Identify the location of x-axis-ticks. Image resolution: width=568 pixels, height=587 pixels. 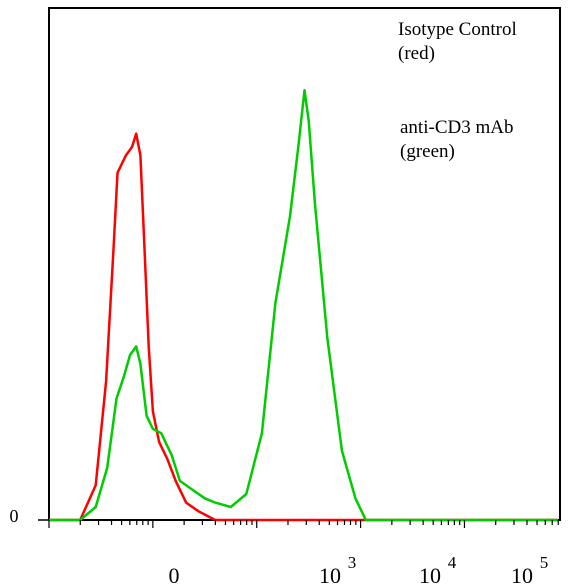
(298, 523).